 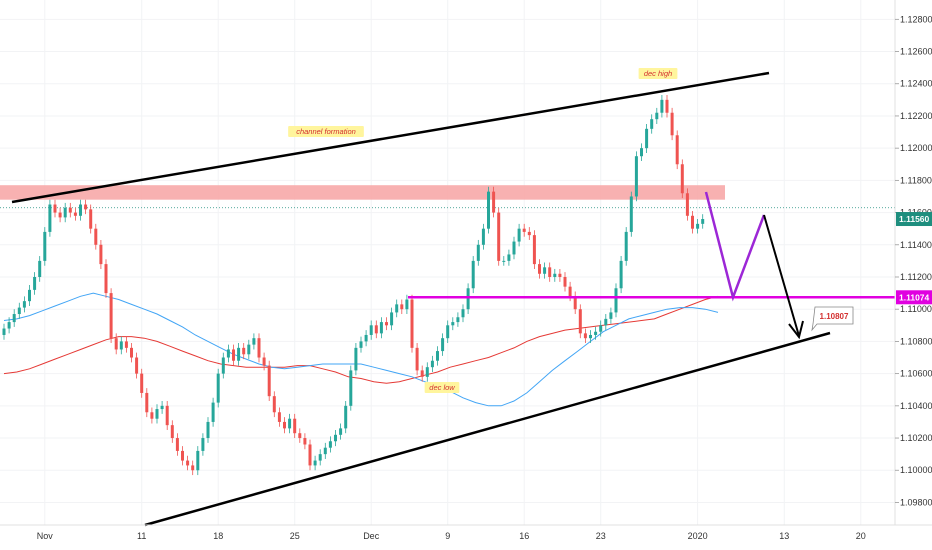 I want to click on x-tick-label: 2020, so click(x=698, y=536).